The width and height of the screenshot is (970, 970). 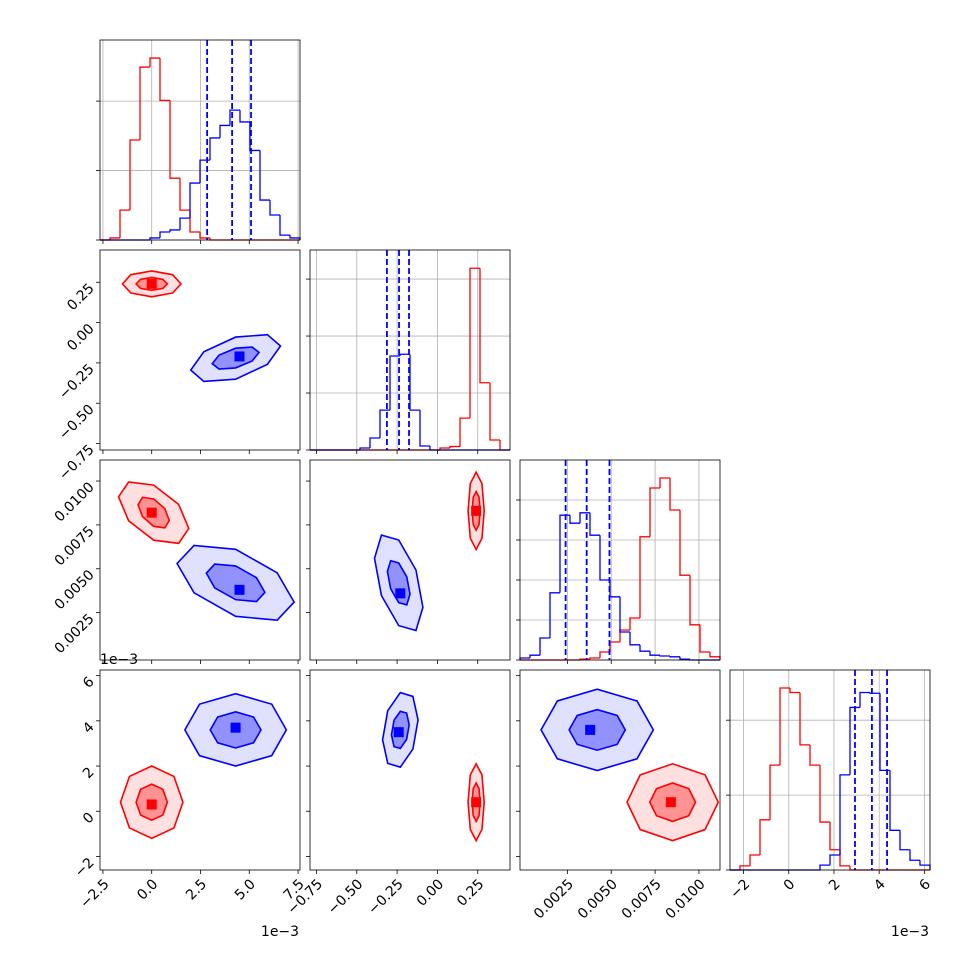 I want to click on x-offset-text: 1e−3, so click(x=910, y=932).